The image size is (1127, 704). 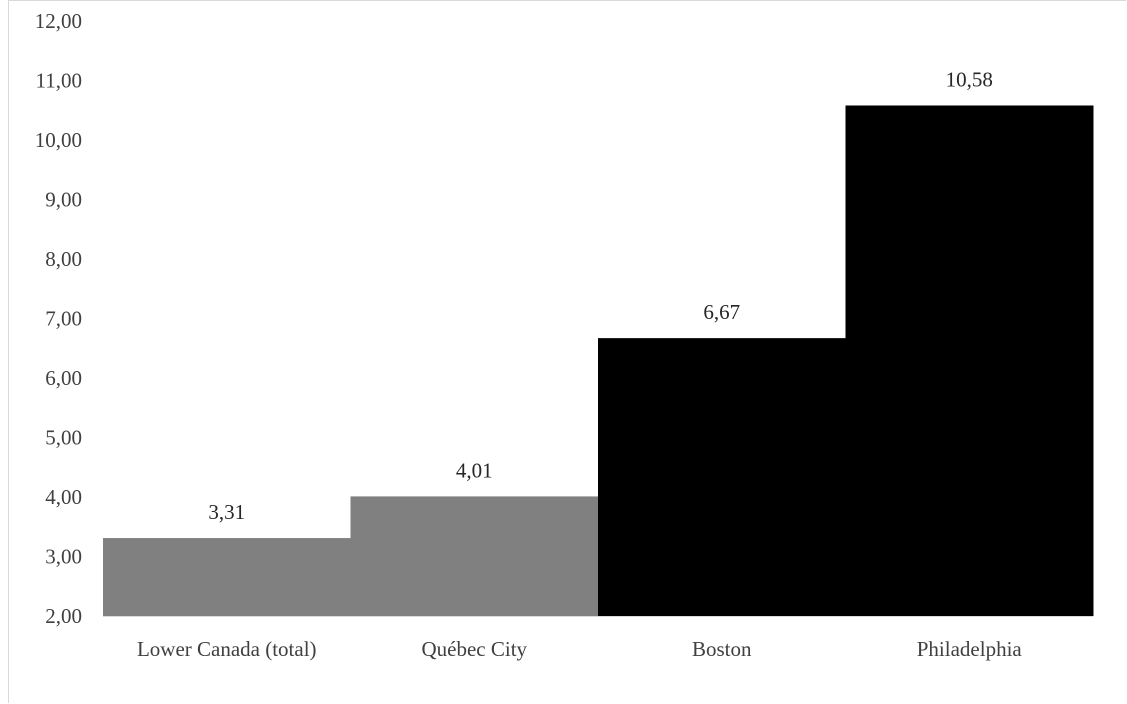 What do you see at coordinates (474, 649) in the screenshot?
I see `category-label: Québec City` at bounding box center [474, 649].